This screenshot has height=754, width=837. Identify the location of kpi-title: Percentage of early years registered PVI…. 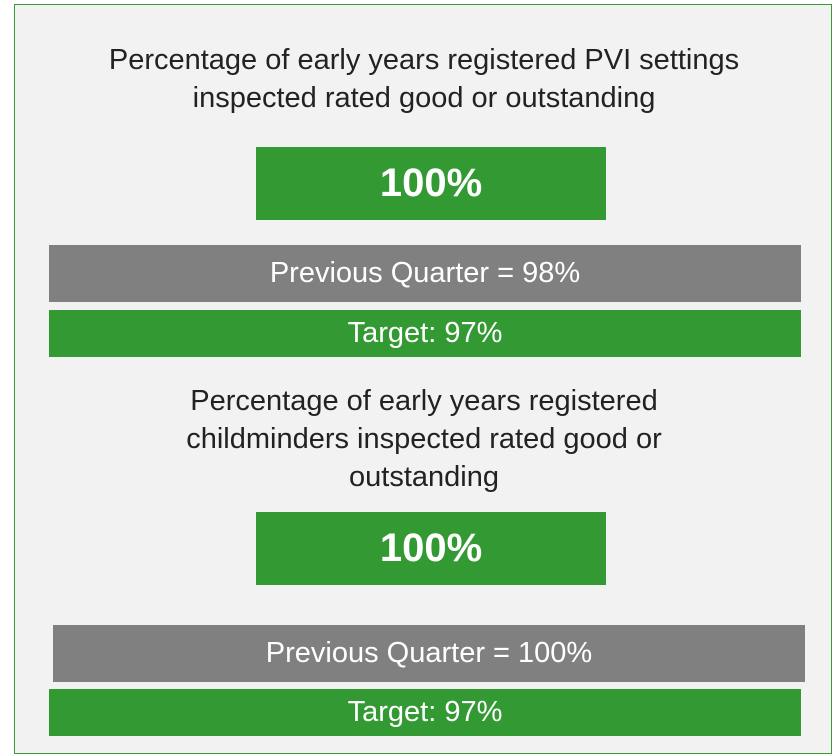
(424, 79).